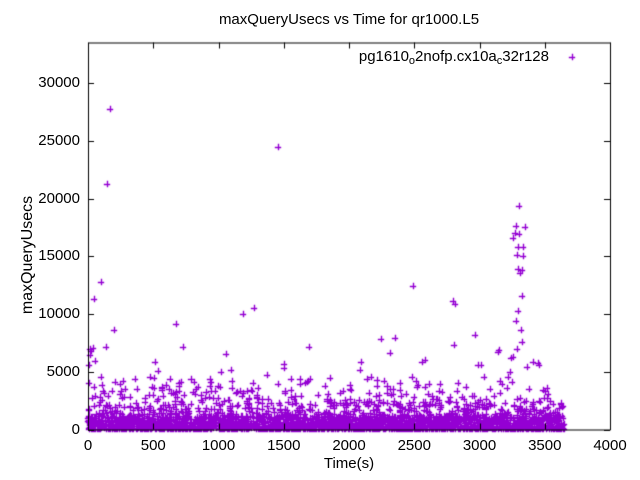 The image size is (640, 480). What do you see at coordinates (59, 141) in the screenshot?
I see `y-tick-label: 25000` at bounding box center [59, 141].